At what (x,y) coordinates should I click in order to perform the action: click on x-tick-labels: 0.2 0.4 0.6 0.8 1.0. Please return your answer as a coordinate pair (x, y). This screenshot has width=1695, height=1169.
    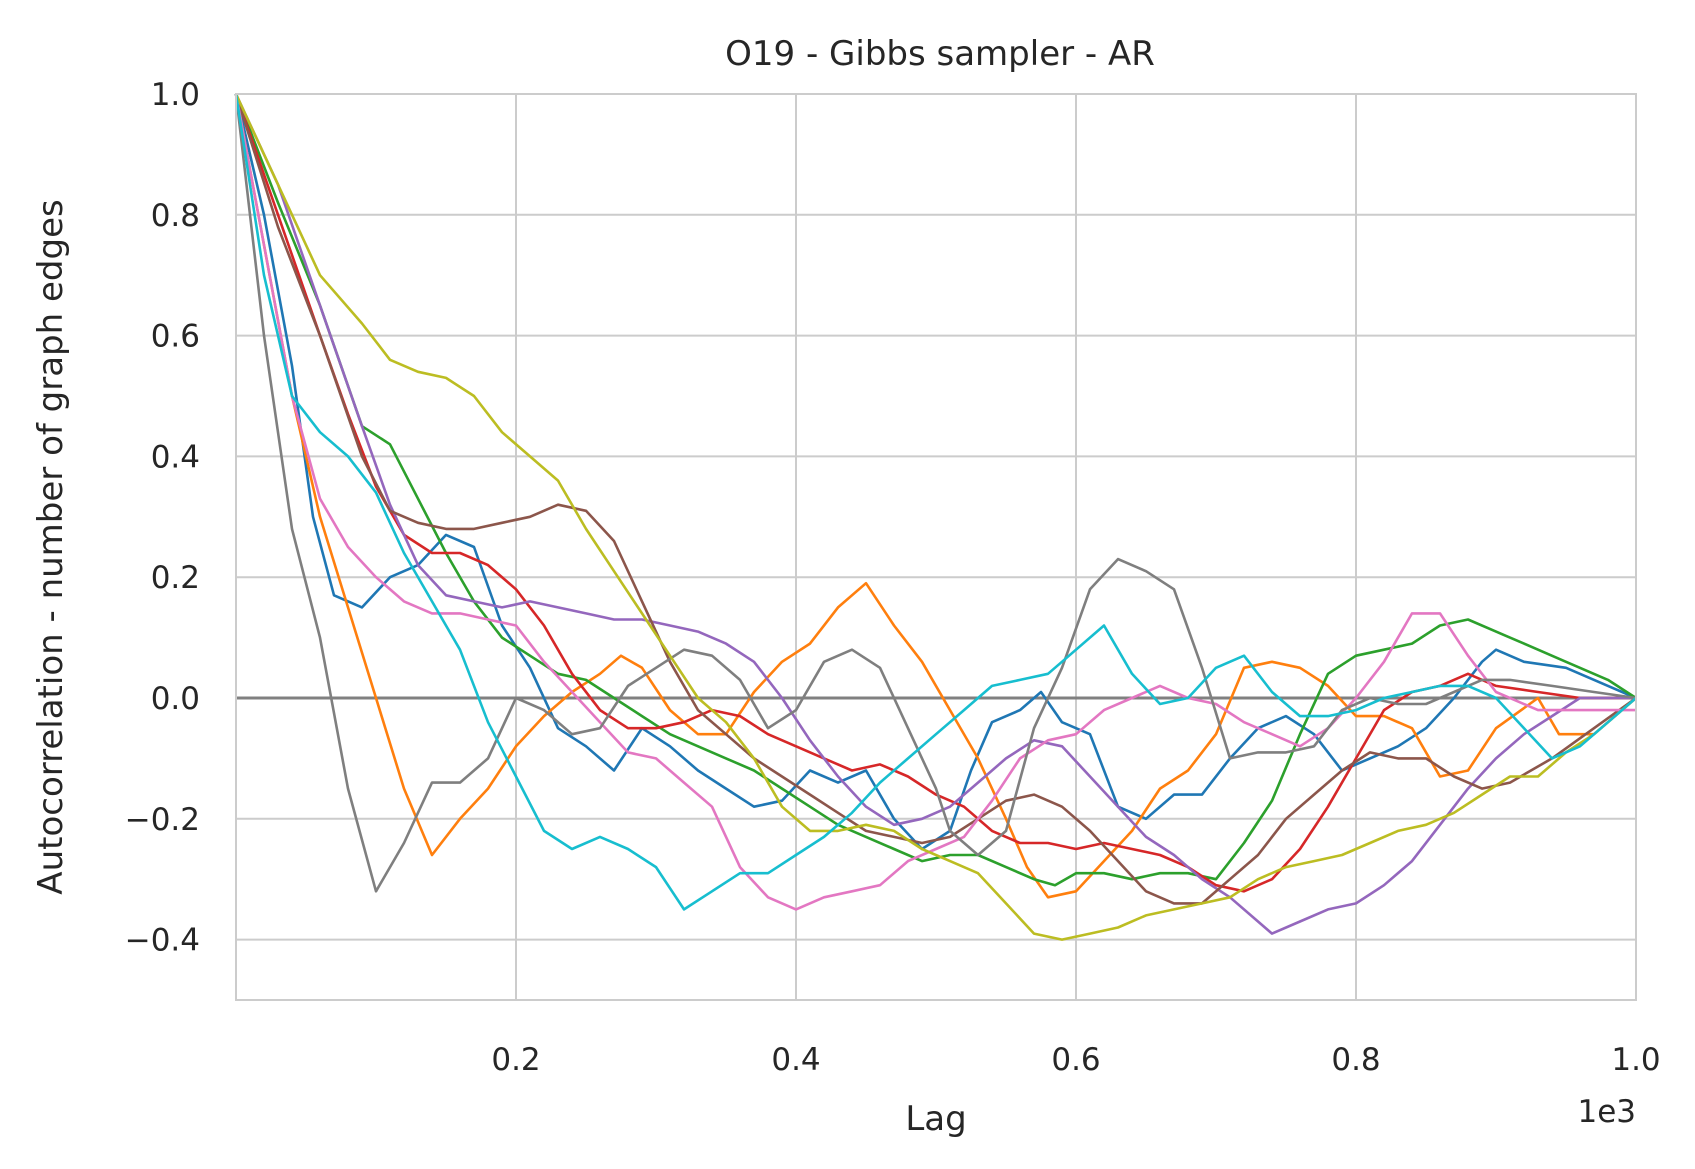
    Looking at the image, I should click on (1075, 1060).